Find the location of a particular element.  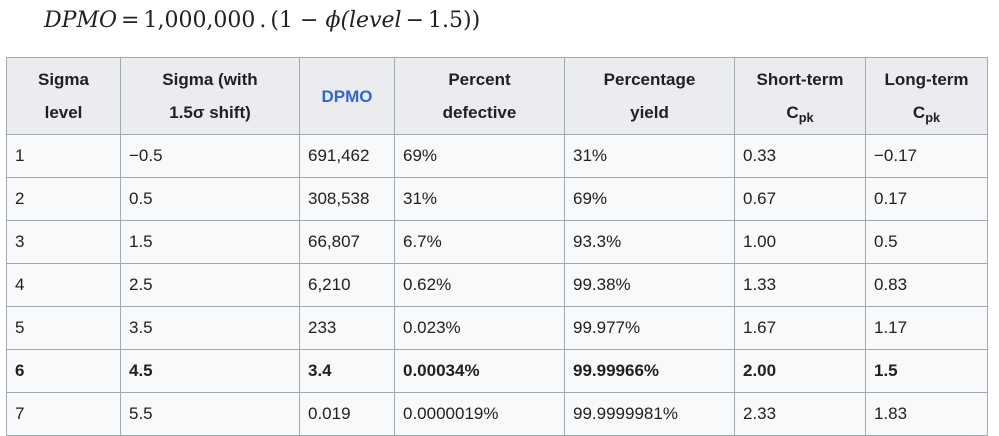

header-label: Long-term is located at coordinates (926, 79).